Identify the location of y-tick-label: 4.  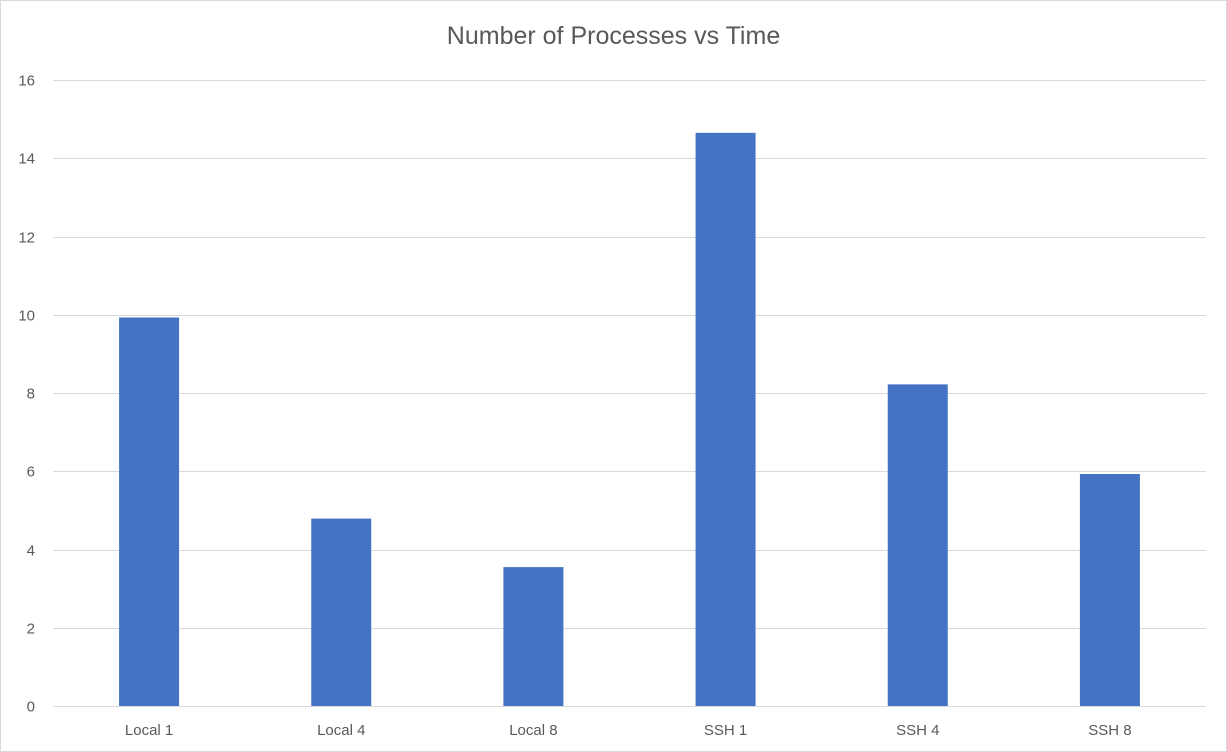
(31, 551).